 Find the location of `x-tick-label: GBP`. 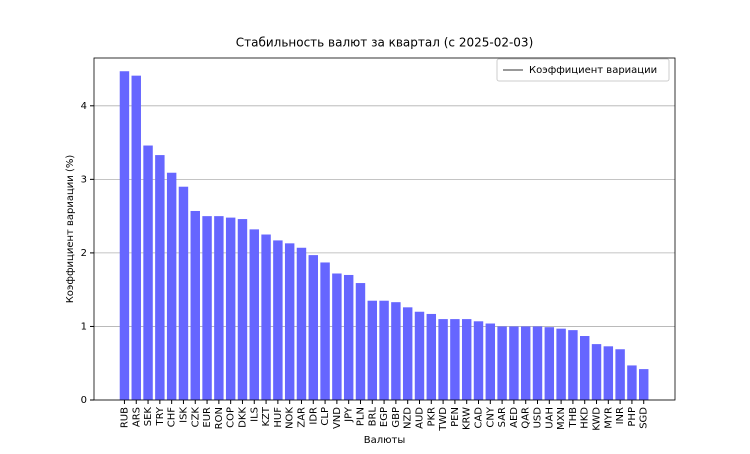

x-tick-label: GBP is located at coordinates (396, 417).